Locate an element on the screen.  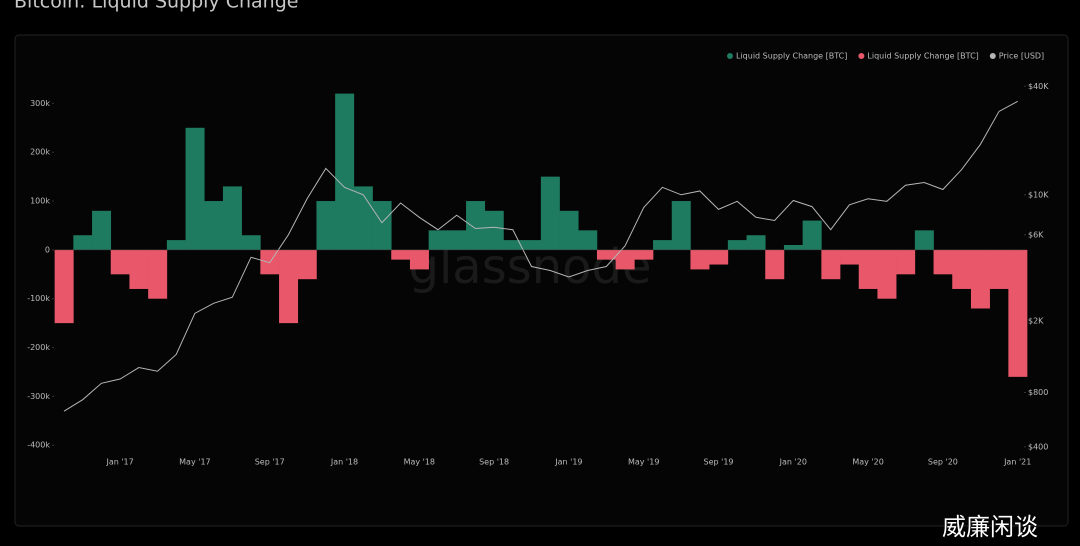
y2-tick-label: $400 is located at coordinates (1038, 446).